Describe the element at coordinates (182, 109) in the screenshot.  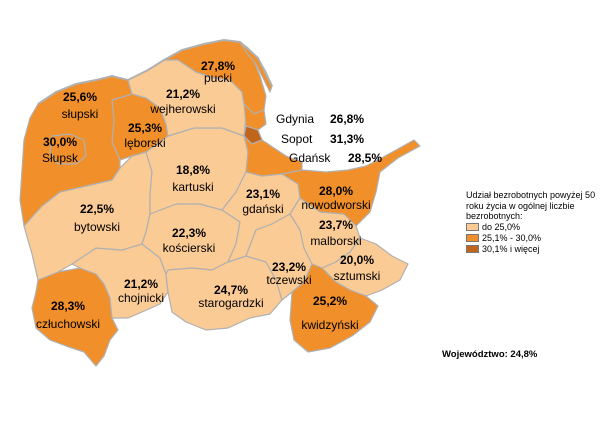
I see `label-wejherowski-name: wejherowski` at that location.